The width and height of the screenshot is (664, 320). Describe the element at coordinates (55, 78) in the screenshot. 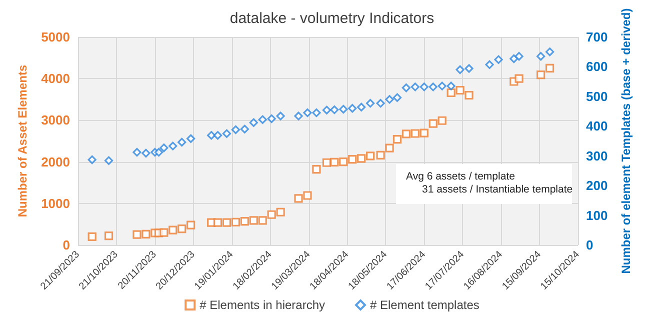

I see `y-tick-label: 4000` at that location.